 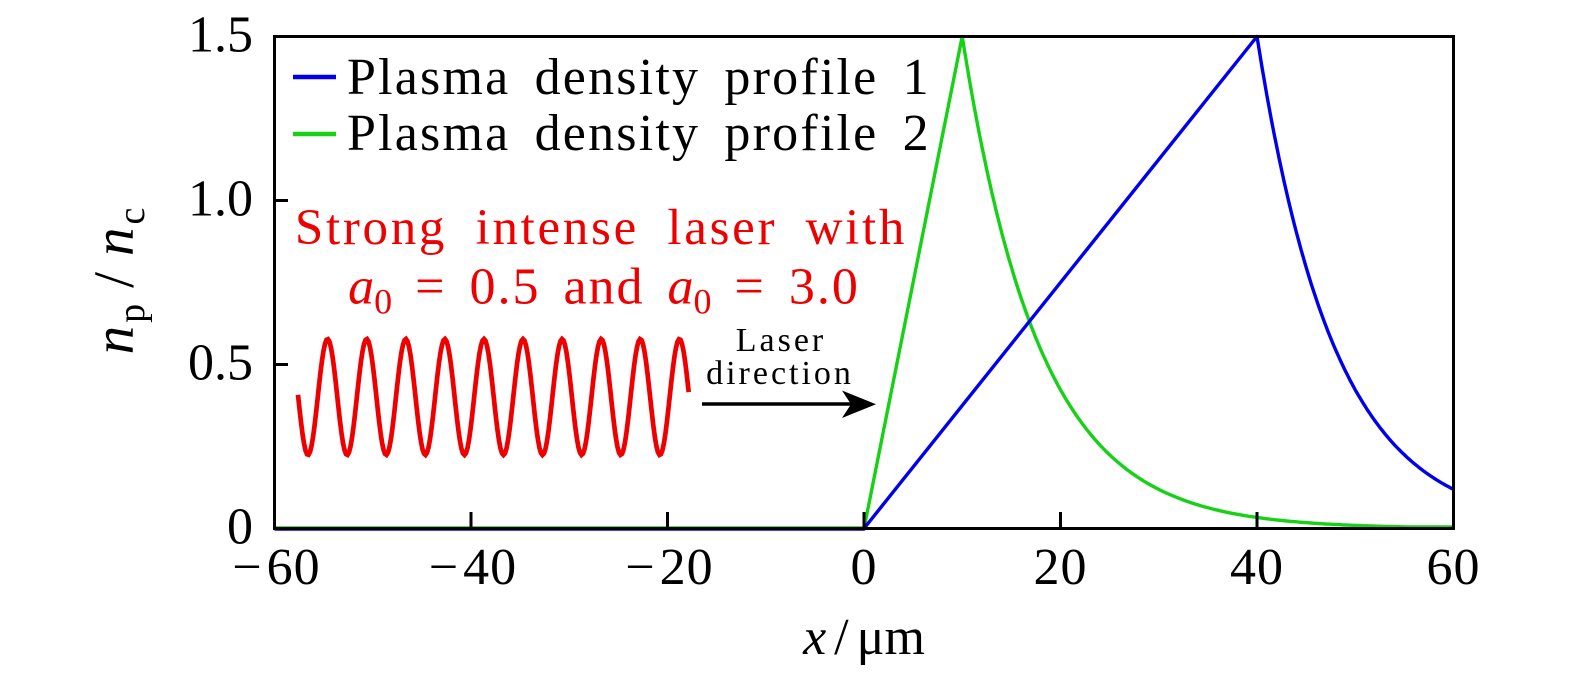 I want to click on svg-text: 40, so click(x=1257, y=567).